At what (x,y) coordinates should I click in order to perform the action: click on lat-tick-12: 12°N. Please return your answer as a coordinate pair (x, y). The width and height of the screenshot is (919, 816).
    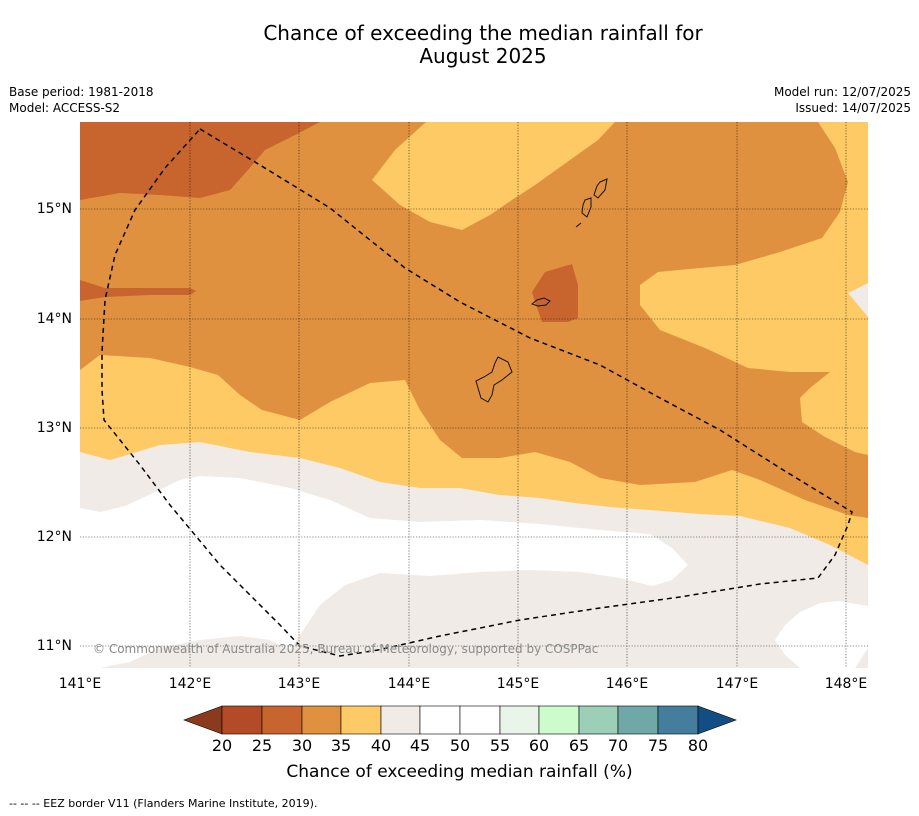
    Looking at the image, I should click on (54, 537).